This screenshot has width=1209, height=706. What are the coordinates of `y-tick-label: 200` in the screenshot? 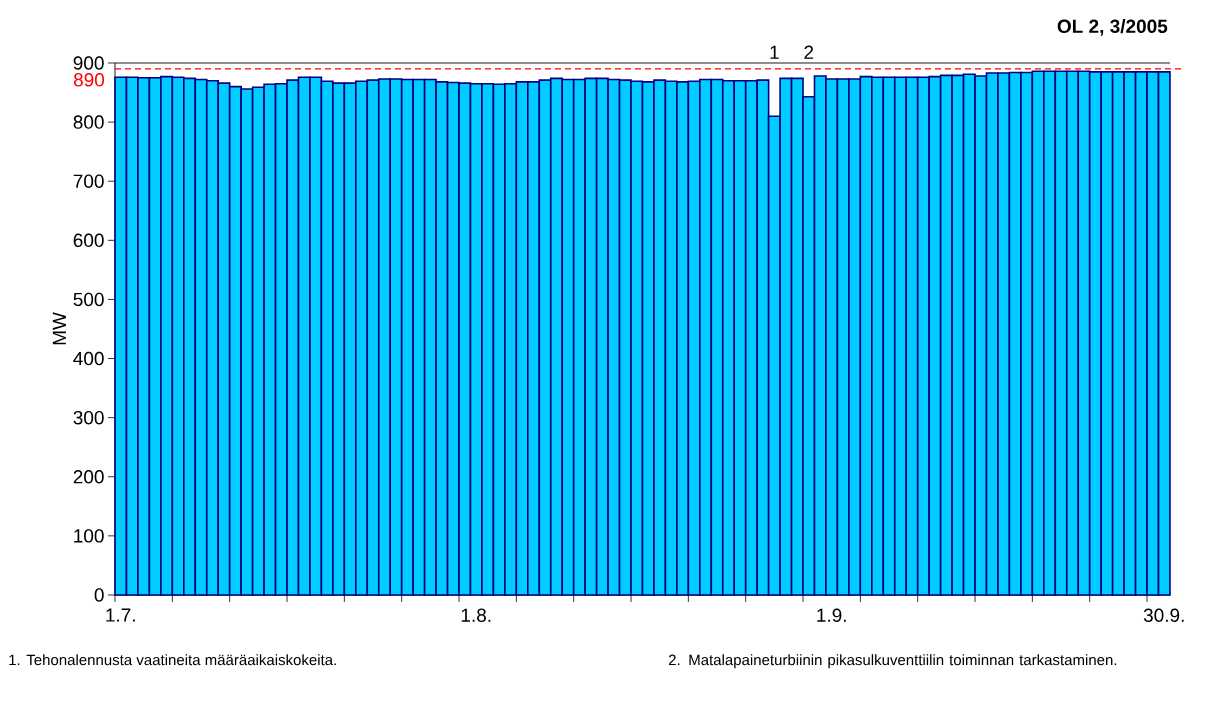 It's located at (88, 477).